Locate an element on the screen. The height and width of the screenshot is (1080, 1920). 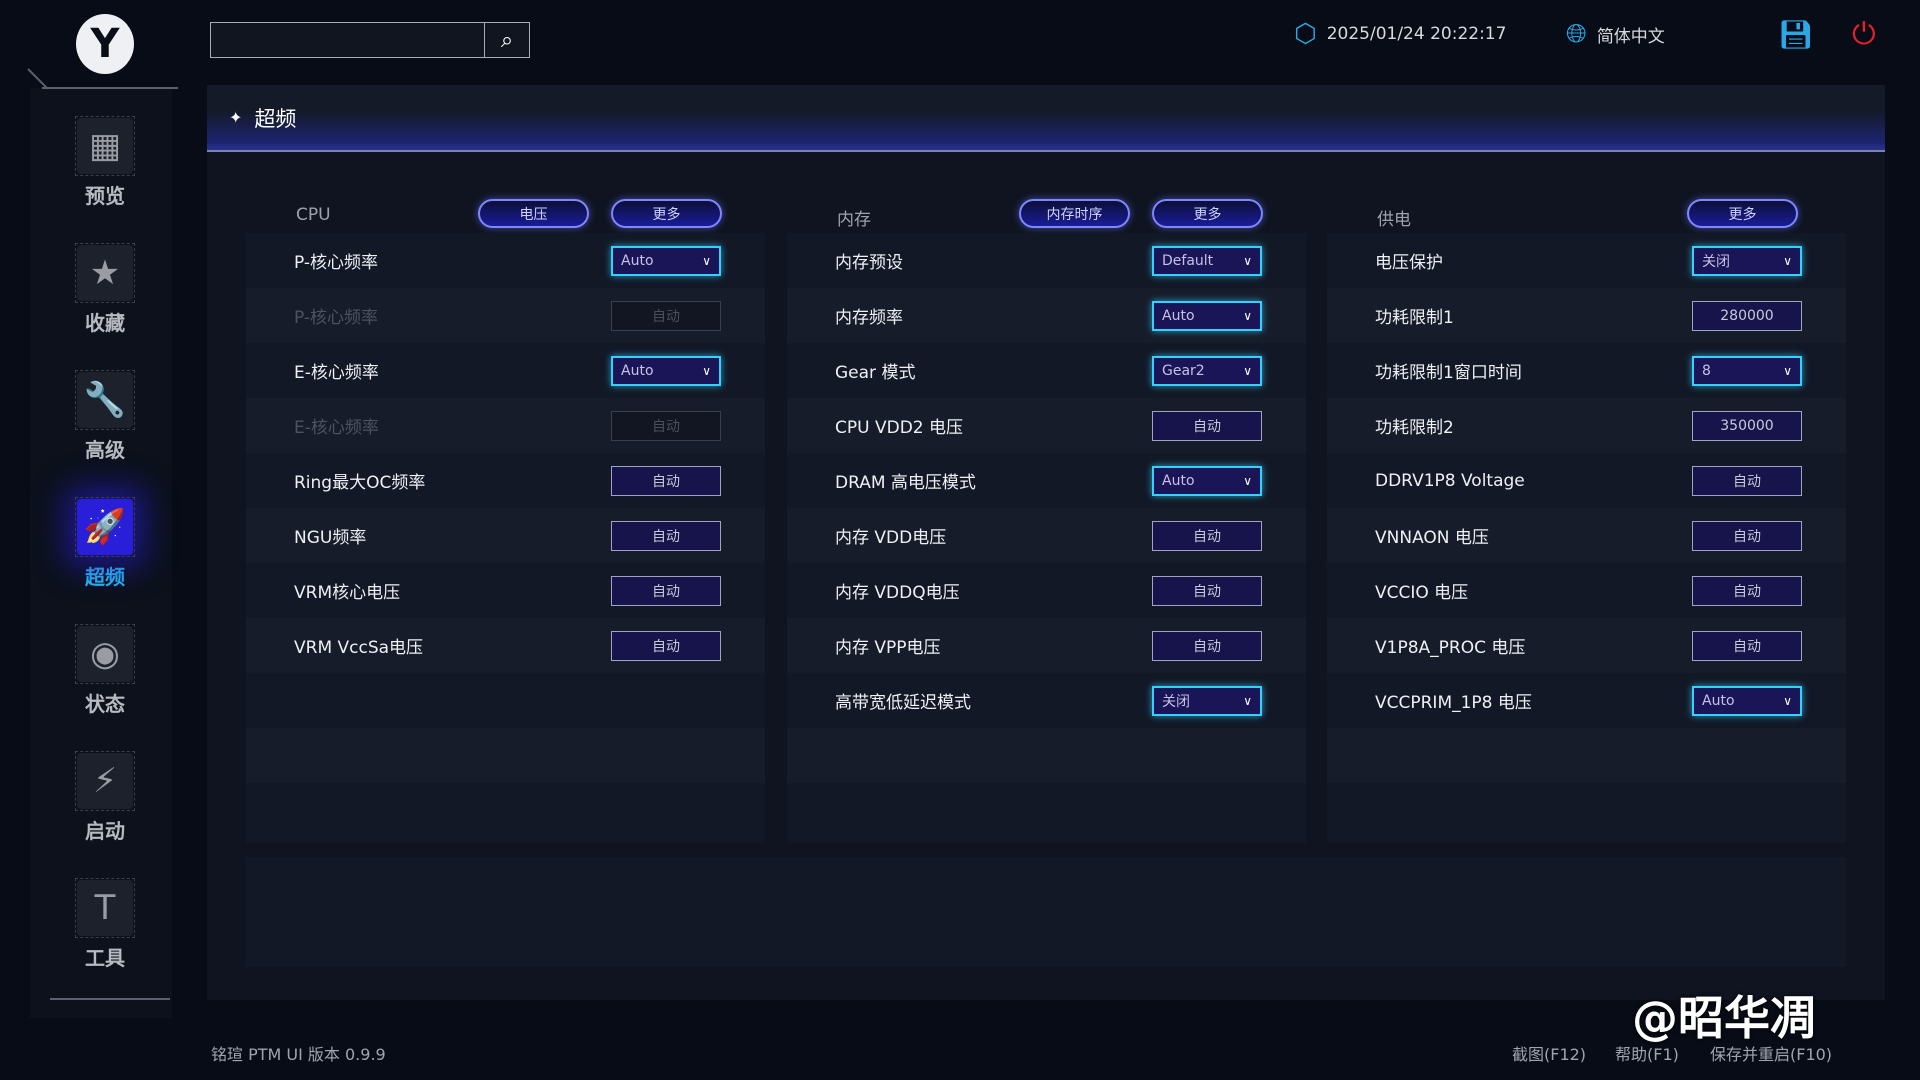
setting-row: 功耗限制1 280000 is located at coordinates (1586, 315).